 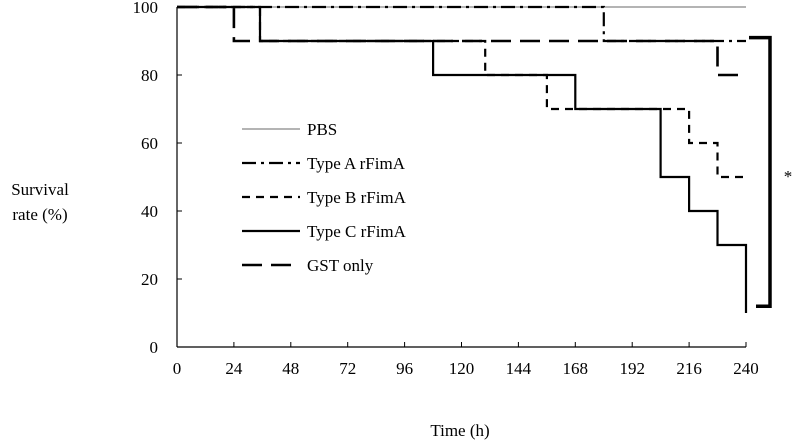 What do you see at coordinates (462, 368) in the screenshot?
I see `x-tick-label: 120` at bounding box center [462, 368].